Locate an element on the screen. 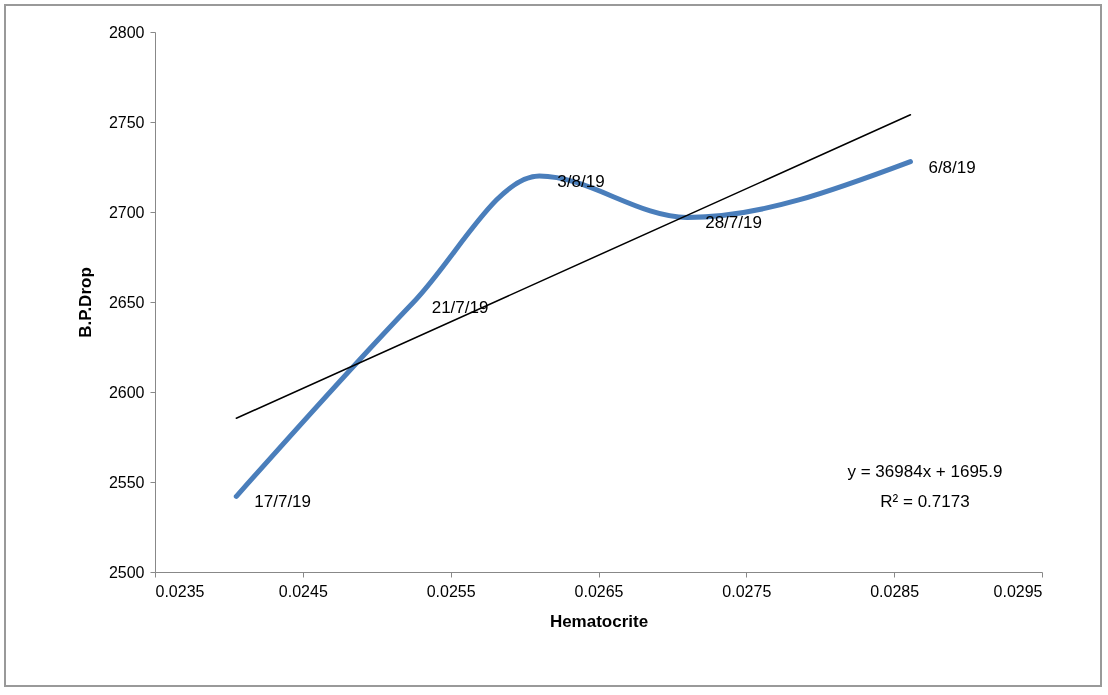  x-tick-label: 0.0235 is located at coordinates (180, 591).